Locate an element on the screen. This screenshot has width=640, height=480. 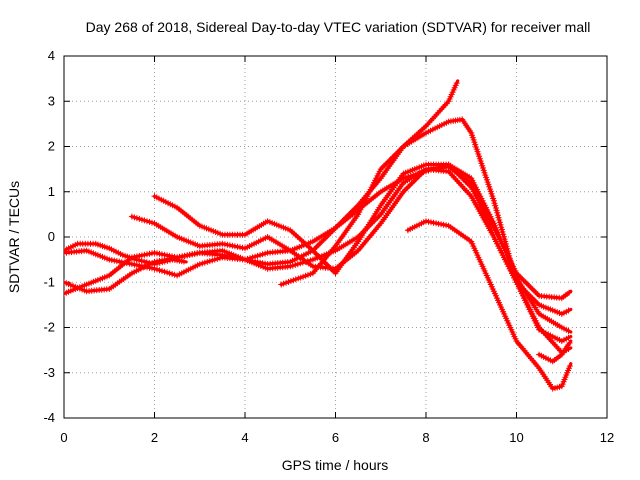
y-tick-label: 4 is located at coordinates (51, 55).